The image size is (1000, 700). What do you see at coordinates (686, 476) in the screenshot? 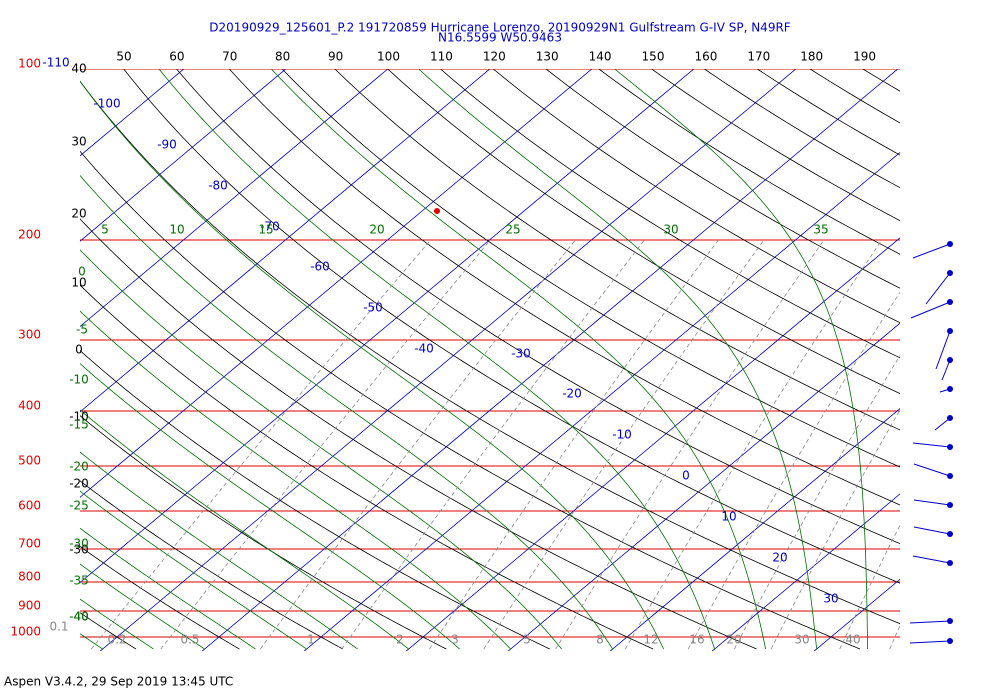
I see `isotherm-label: 0` at bounding box center [686, 476].